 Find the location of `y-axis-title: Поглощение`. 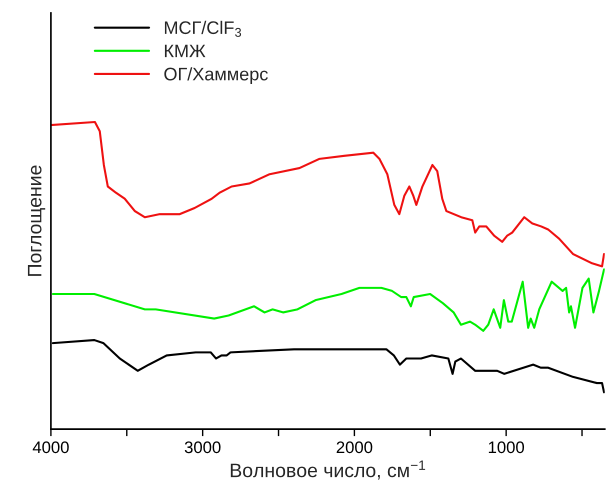

y-axis-title: Поглощение is located at coordinates (37, 221).